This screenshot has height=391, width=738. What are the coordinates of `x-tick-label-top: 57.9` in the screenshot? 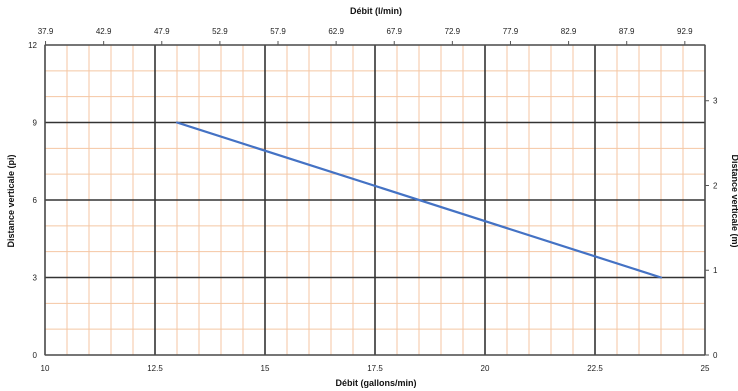 It's located at (278, 31).